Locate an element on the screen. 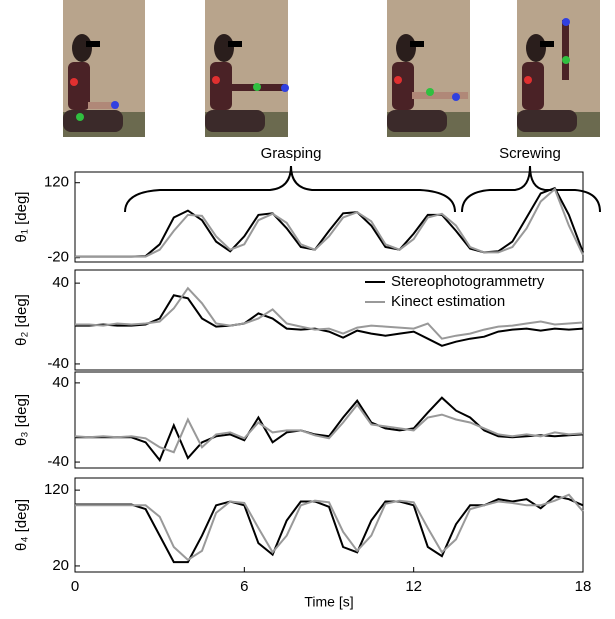 The image size is (615, 619). y-tick-label: 20 is located at coordinates (60, 565).